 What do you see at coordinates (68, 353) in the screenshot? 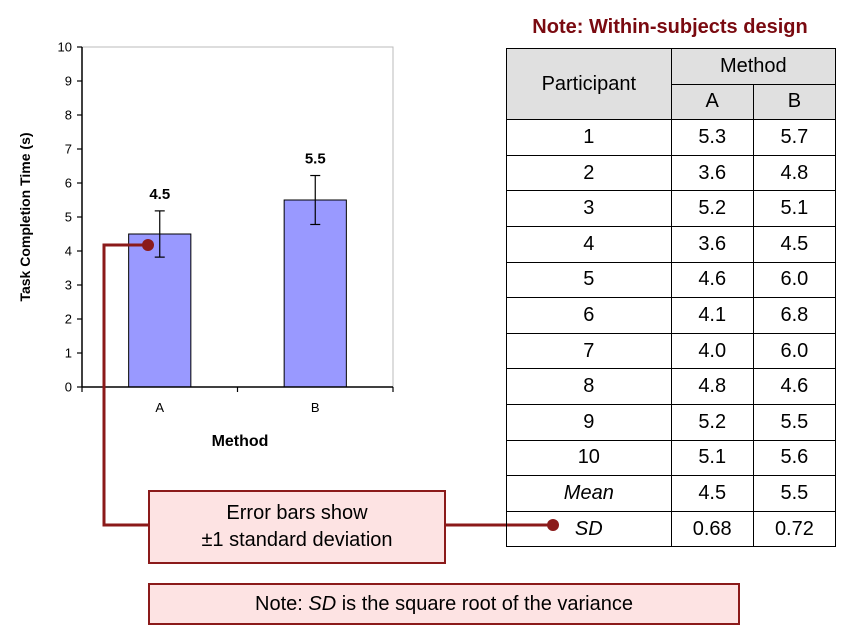
I see `y-tick-label: 1` at bounding box center [68, 353].